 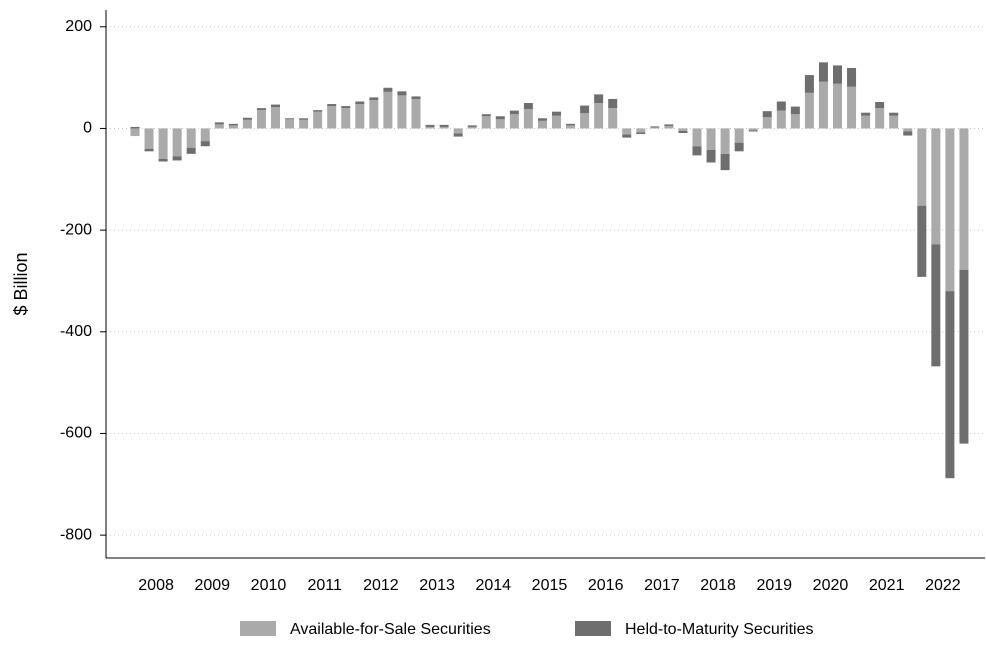 What do you see at coordinates (606, 585) in the screenshot?
I see `x-tick-label: 2016` at bounding box center [606, 585].